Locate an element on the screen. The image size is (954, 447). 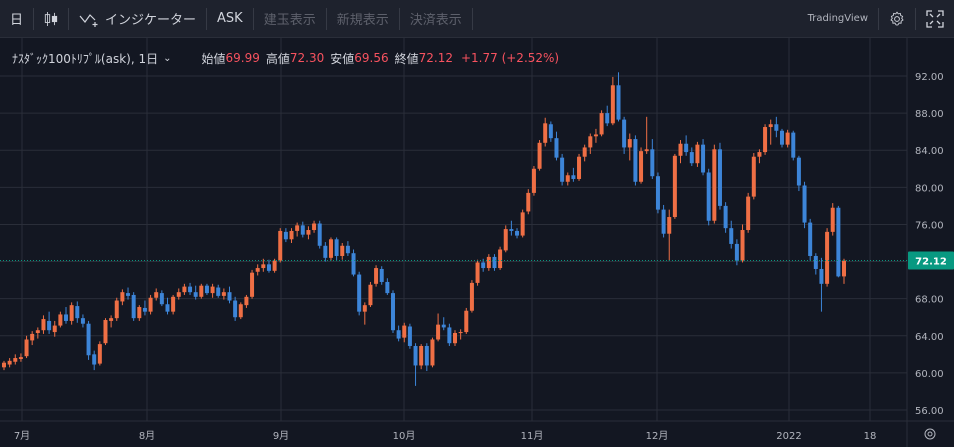
position-display-button: 建玉表示 is located at coordinates (290, 19).